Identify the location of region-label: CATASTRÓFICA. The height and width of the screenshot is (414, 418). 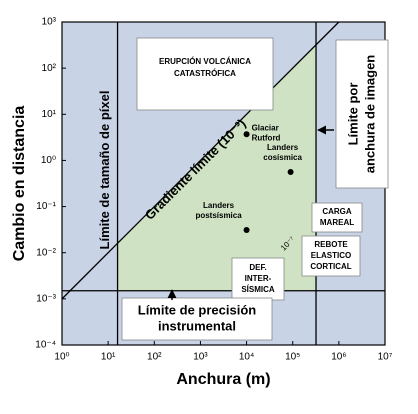
(205, 73).